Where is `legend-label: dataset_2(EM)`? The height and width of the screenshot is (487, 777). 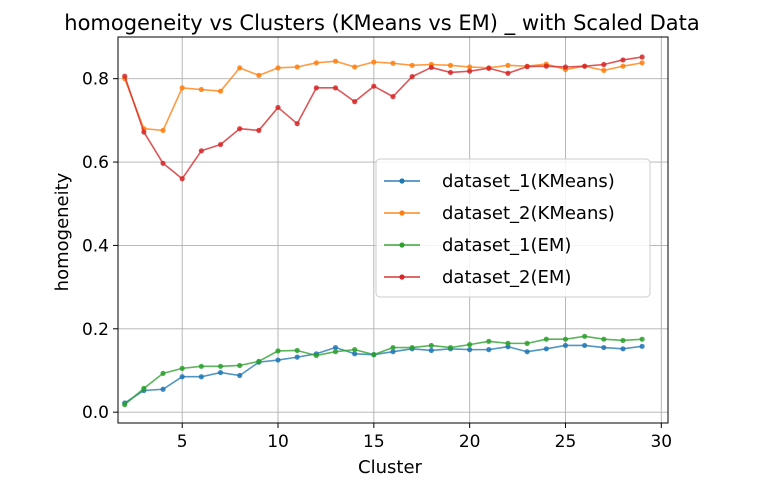 legend-label: dataset_2(EM) is located at coordinates (506, 277).